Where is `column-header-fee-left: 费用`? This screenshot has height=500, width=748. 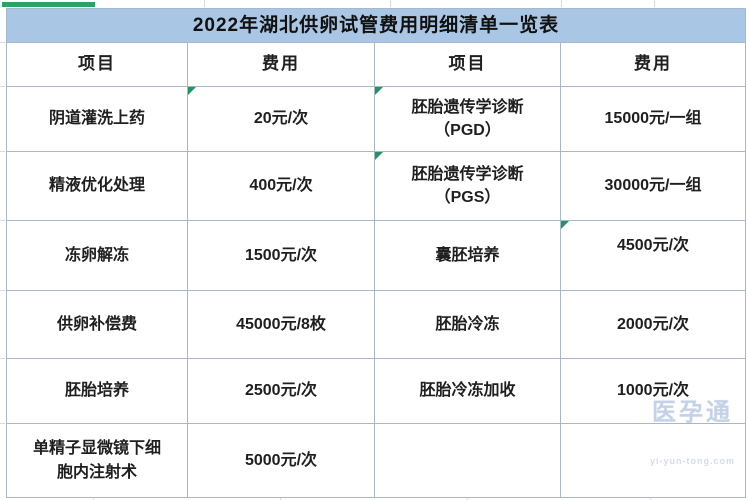 column-header-fee-left: 费用 is located at coordinates (281, 65).